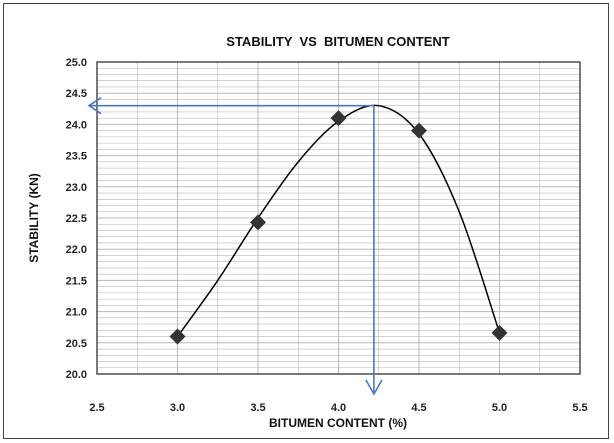 This screenshot has width=614, height=443. Describe the element at coordinates (76, 125) in the screenshot. I see `y-tick-label: 24.0` at that location.